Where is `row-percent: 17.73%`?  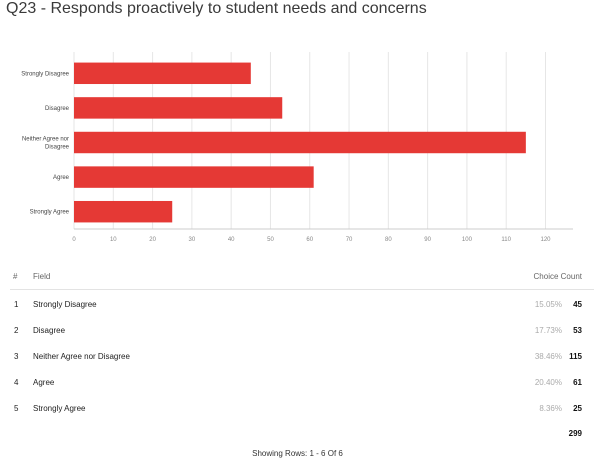
row-percent: 17.73% is located at coordinates (548, 330).